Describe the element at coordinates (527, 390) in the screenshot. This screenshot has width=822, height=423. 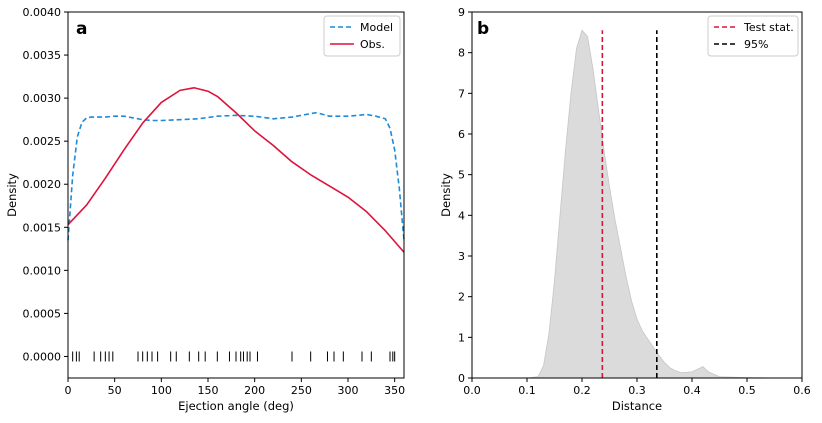
I see `panel-b-xtick-label: 0.1` at that location.